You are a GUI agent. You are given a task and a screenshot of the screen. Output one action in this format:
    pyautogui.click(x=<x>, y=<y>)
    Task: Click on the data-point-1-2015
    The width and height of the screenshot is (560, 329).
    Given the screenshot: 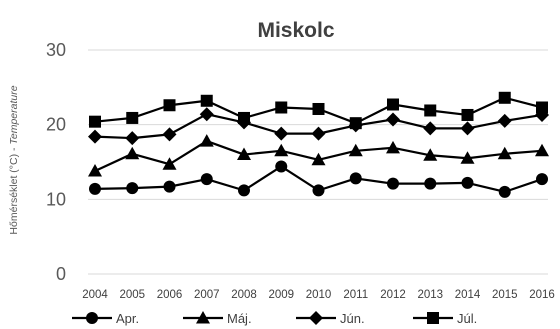 What is the action you would take?
    pyautogui.click(x=504, y=191)
    